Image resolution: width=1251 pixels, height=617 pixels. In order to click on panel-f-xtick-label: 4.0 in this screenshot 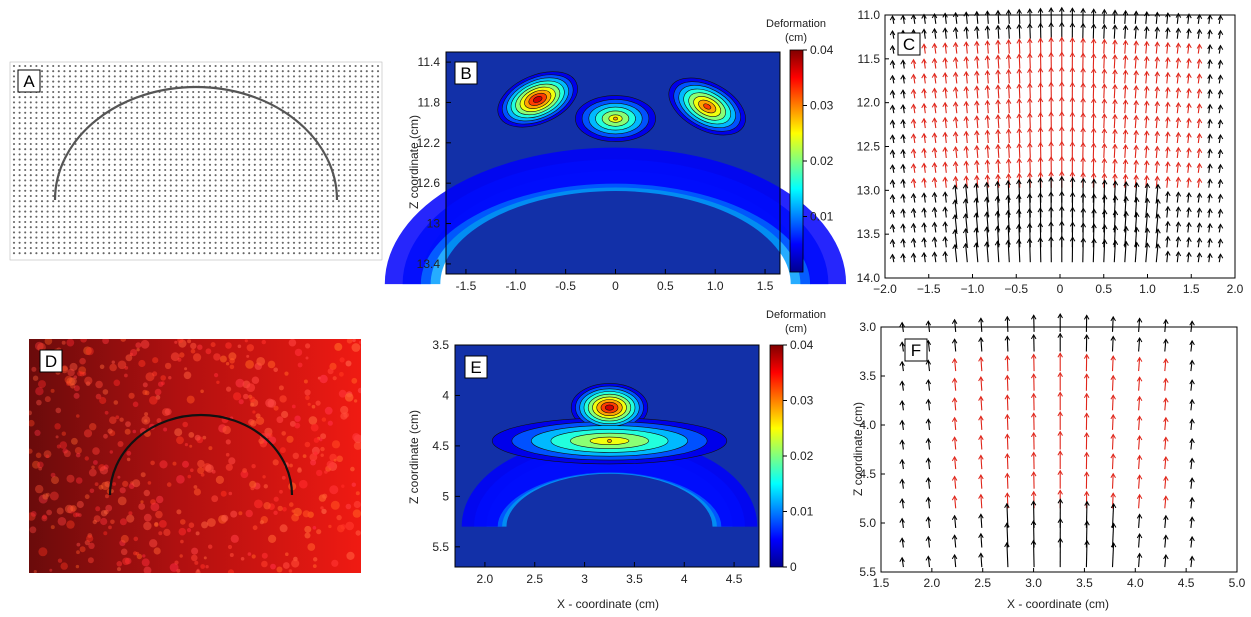, I will do `click(1135, 583)`.